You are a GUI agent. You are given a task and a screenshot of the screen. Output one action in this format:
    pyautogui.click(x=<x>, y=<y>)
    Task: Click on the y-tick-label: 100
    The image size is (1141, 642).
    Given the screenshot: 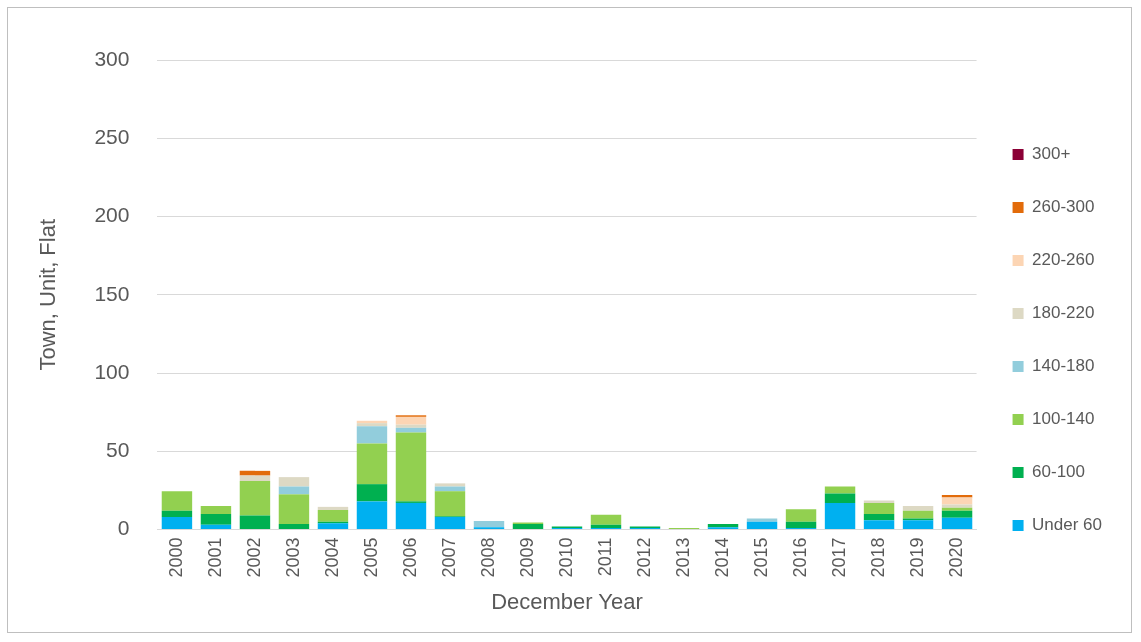 What is the action you would take?
    pyautogui.click(x=112, y=371)
    